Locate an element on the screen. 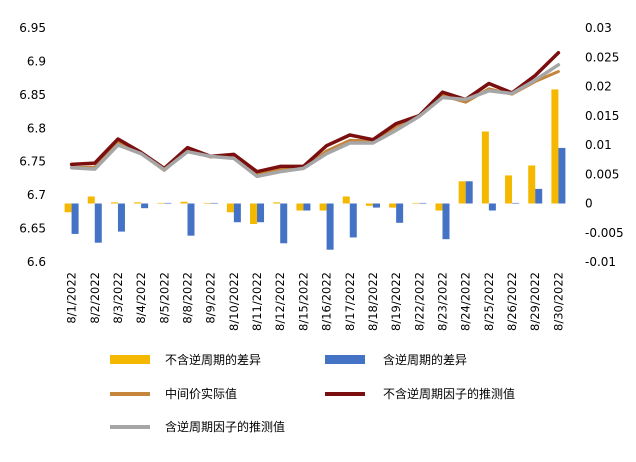  legend-item-est-no-counter: 不含逆周期因子的推测值 is located at coordinates (420, 393).